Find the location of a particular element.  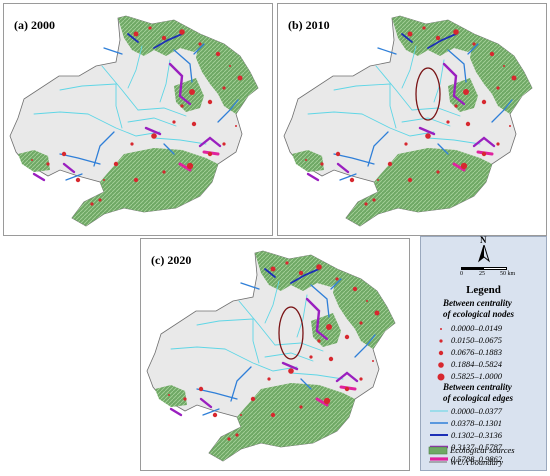

panel-label-2010: (b) 2010 is located at coordinates (309, 25).